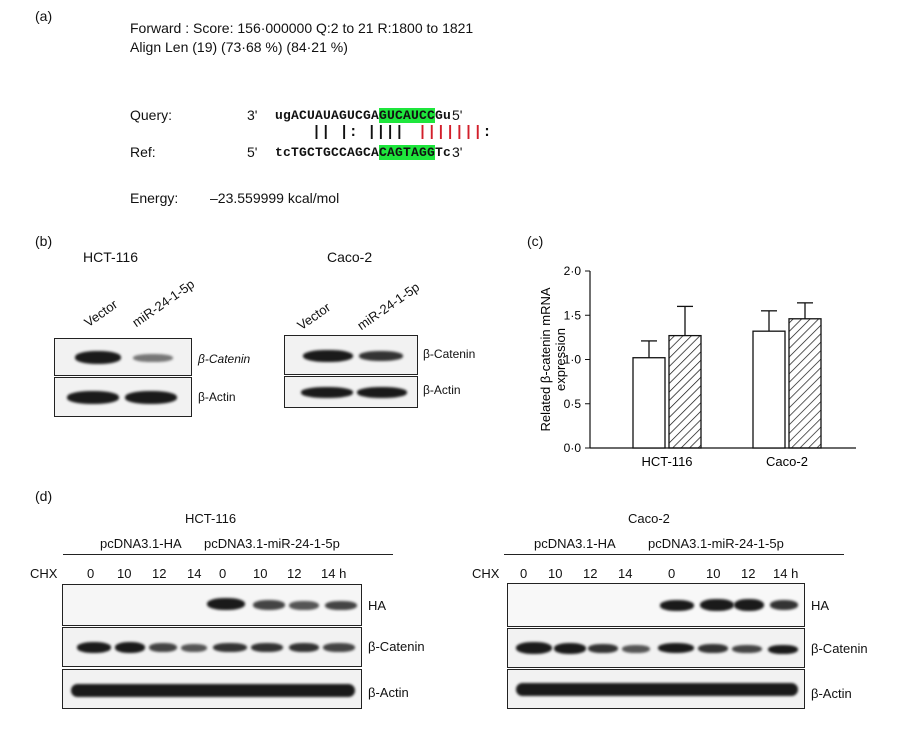 Image resolution: width=919 pixels, height=736 pixels. Describe the element at coordinates (656, 648) in the screenshot. I see `blot-d-right-catenin` at that location.